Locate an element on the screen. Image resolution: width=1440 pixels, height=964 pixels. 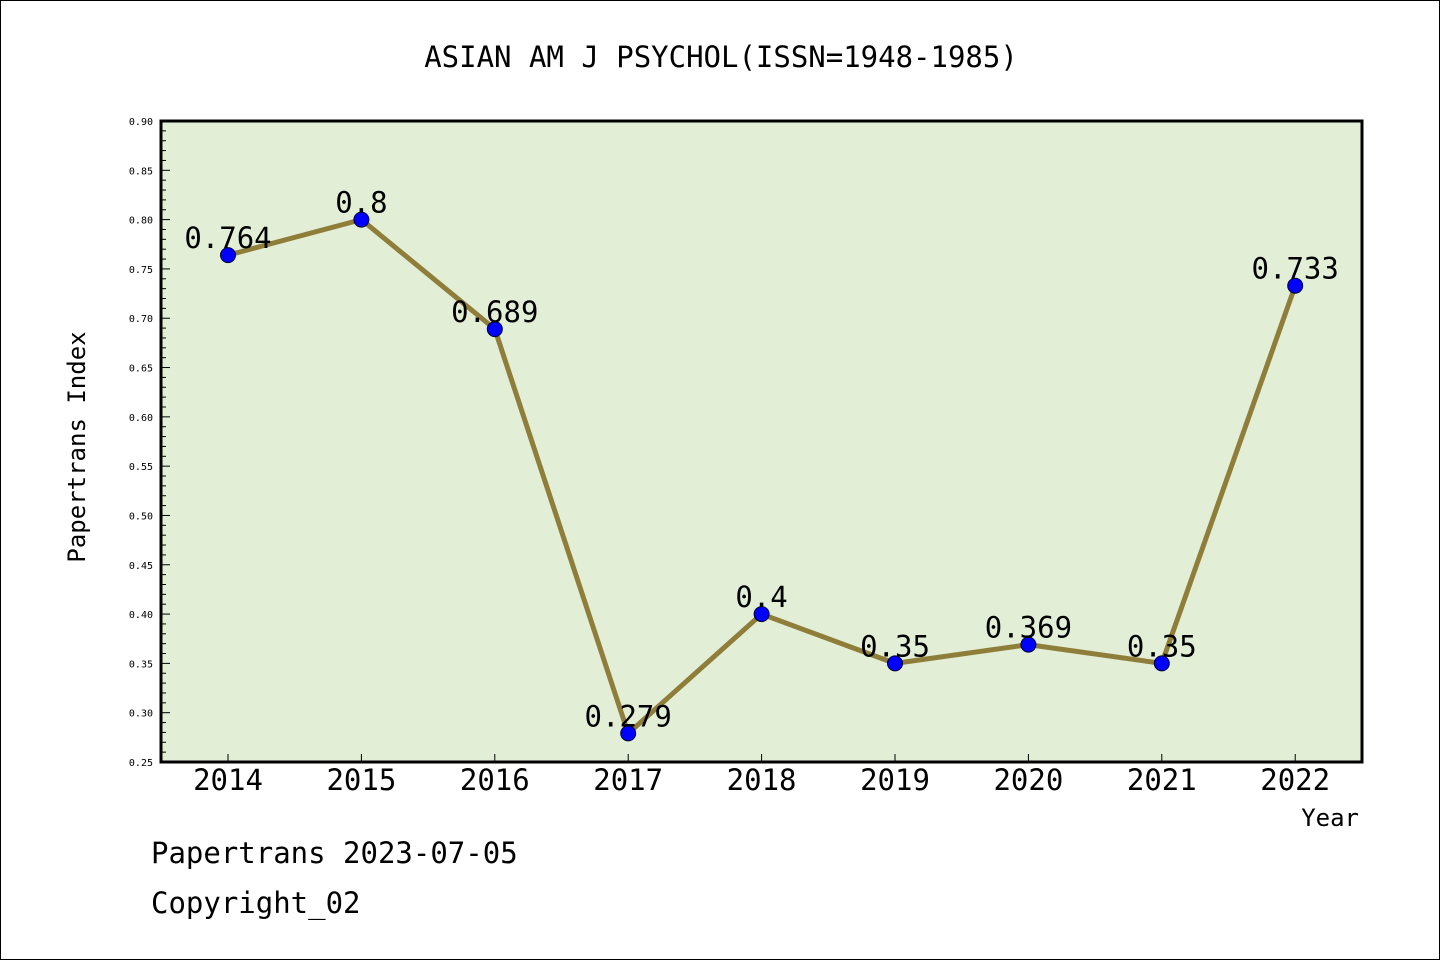
x-tick-label: 2019 is located at coordinates (895, 780).